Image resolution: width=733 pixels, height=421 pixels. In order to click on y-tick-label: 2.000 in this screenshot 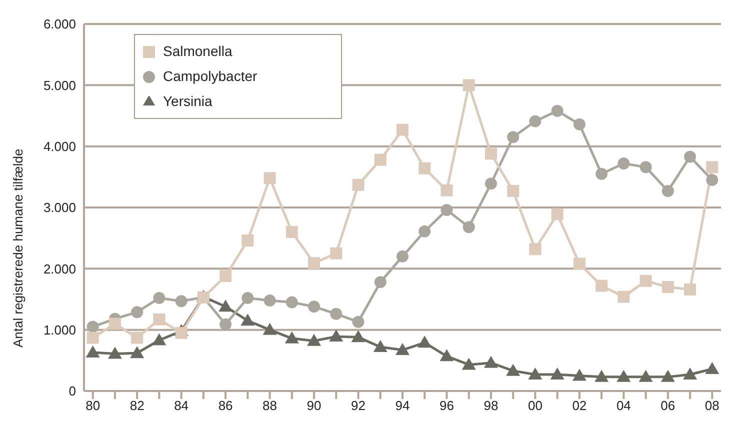, I will do `click(59, 268)`.